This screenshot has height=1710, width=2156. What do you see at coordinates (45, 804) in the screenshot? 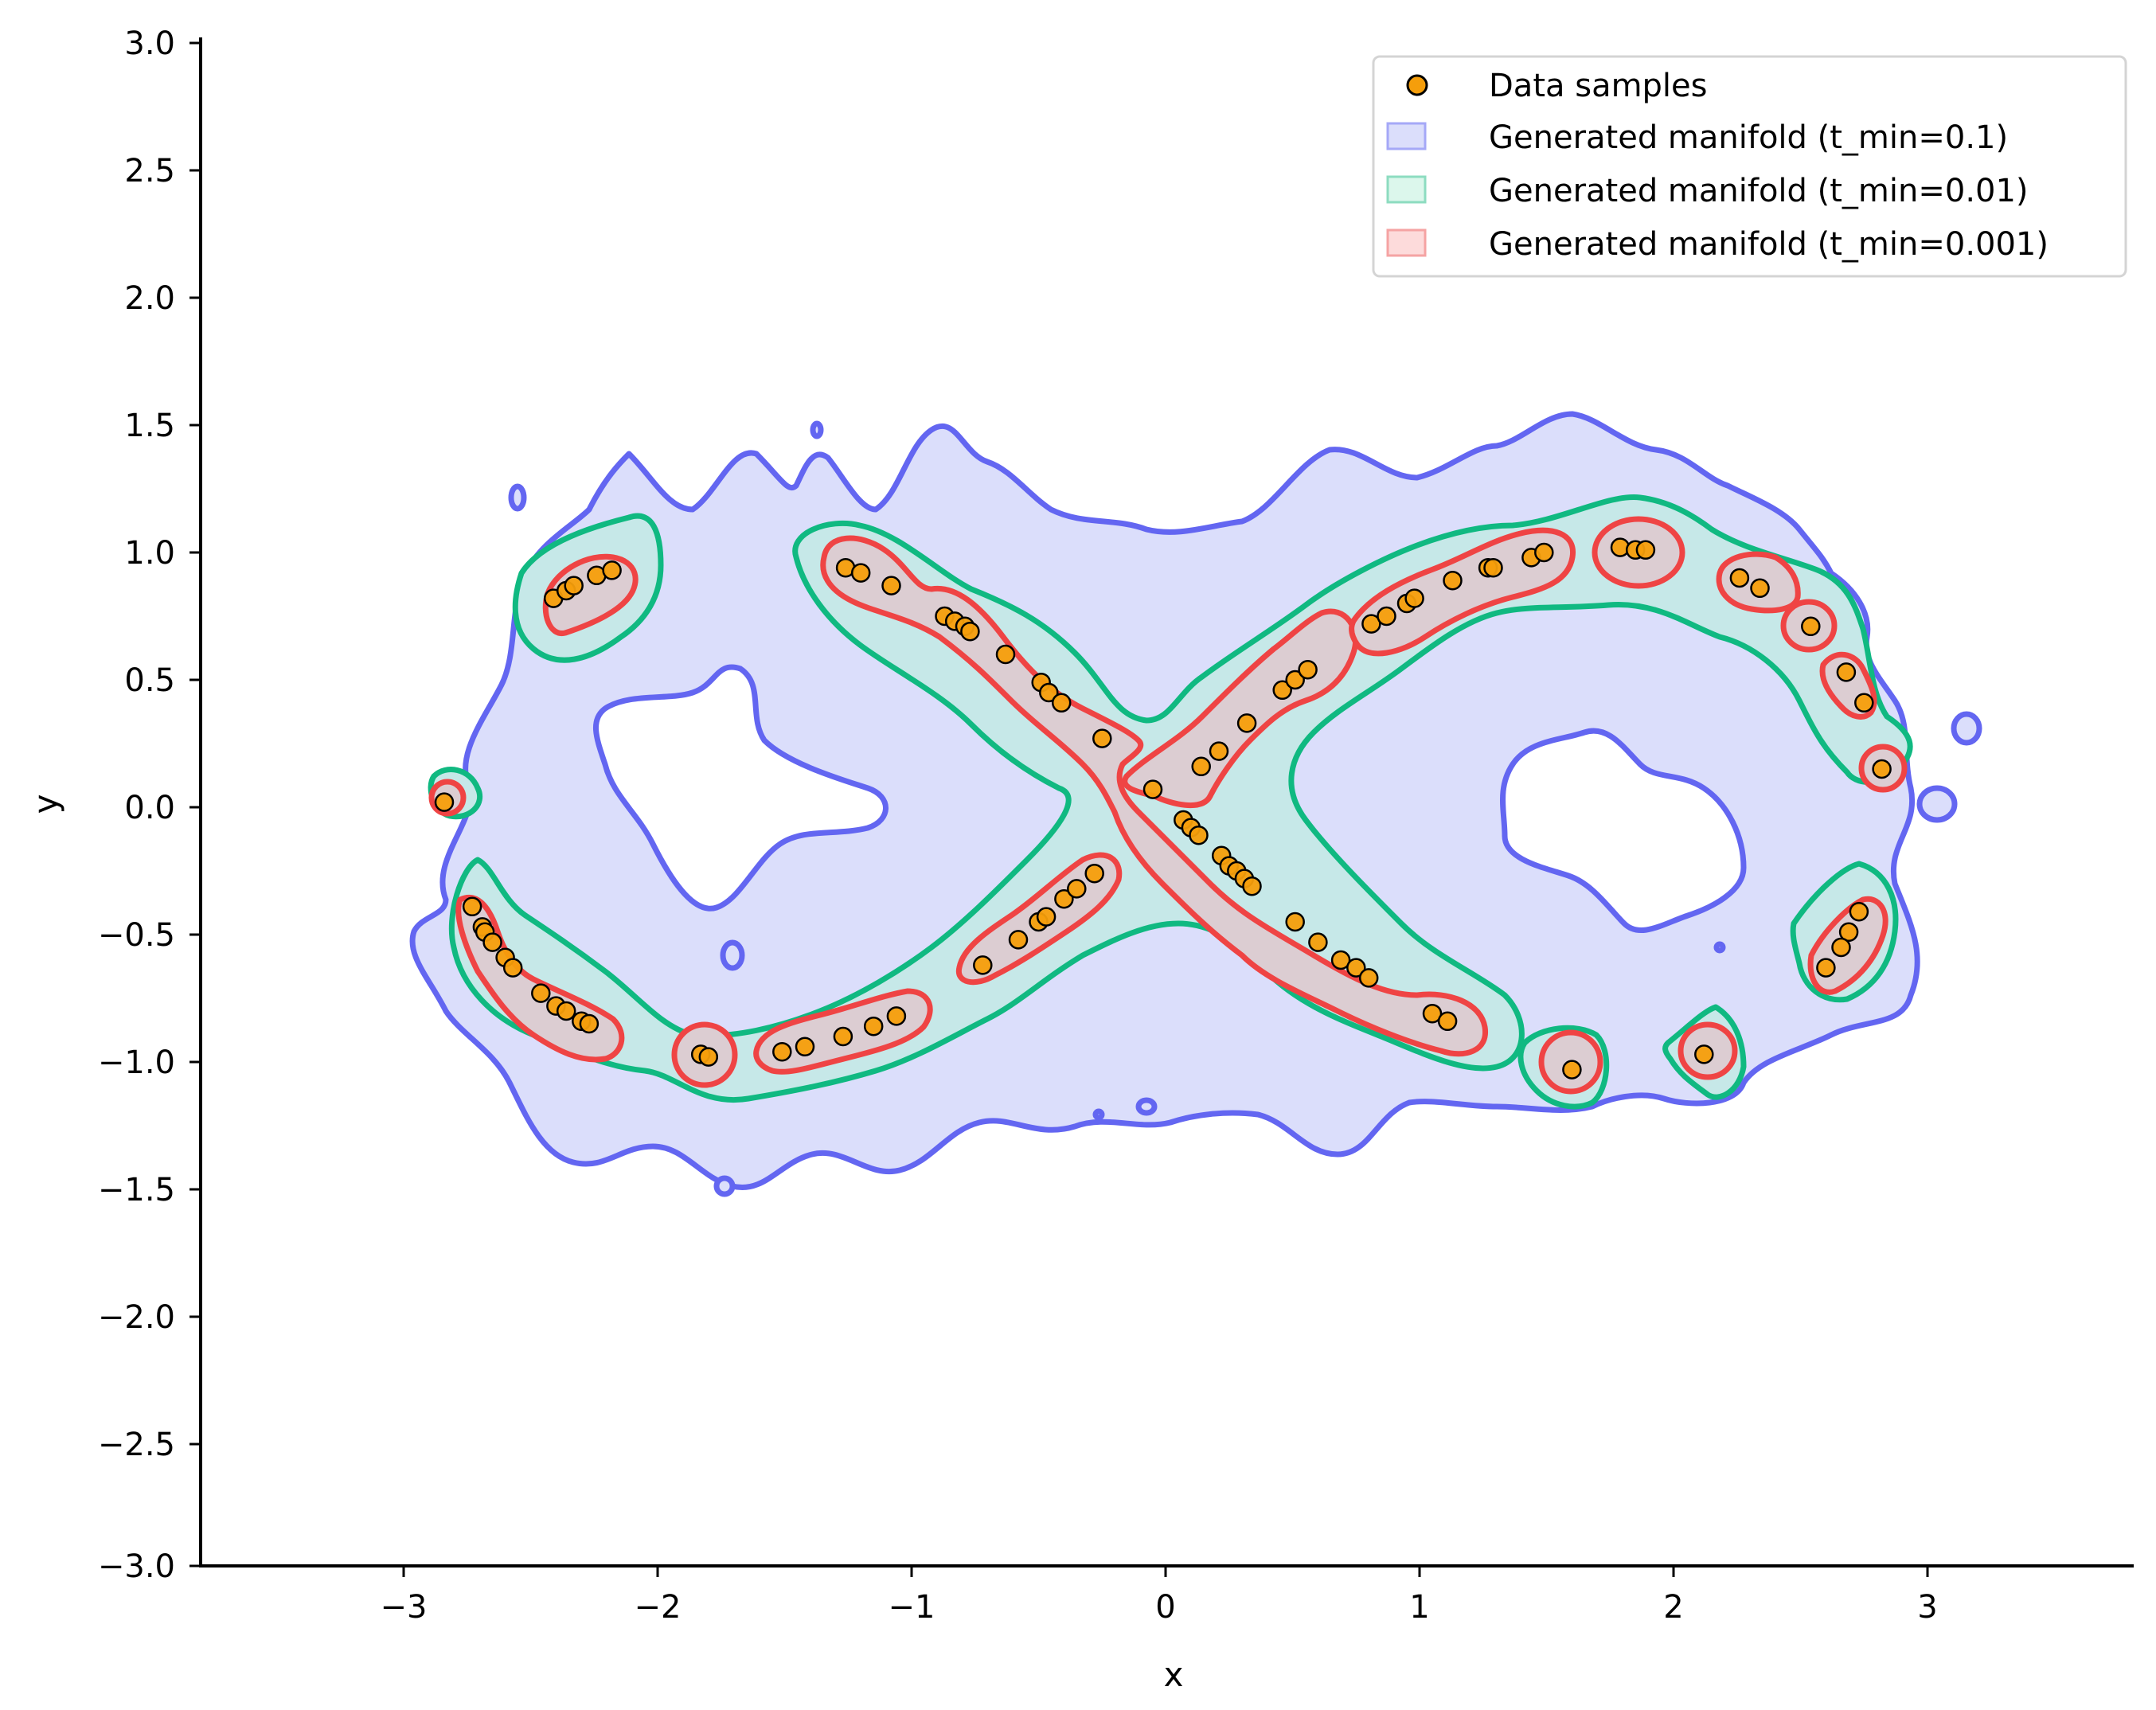
I see `y-axis-label: y` at bounding box center [45, 804].